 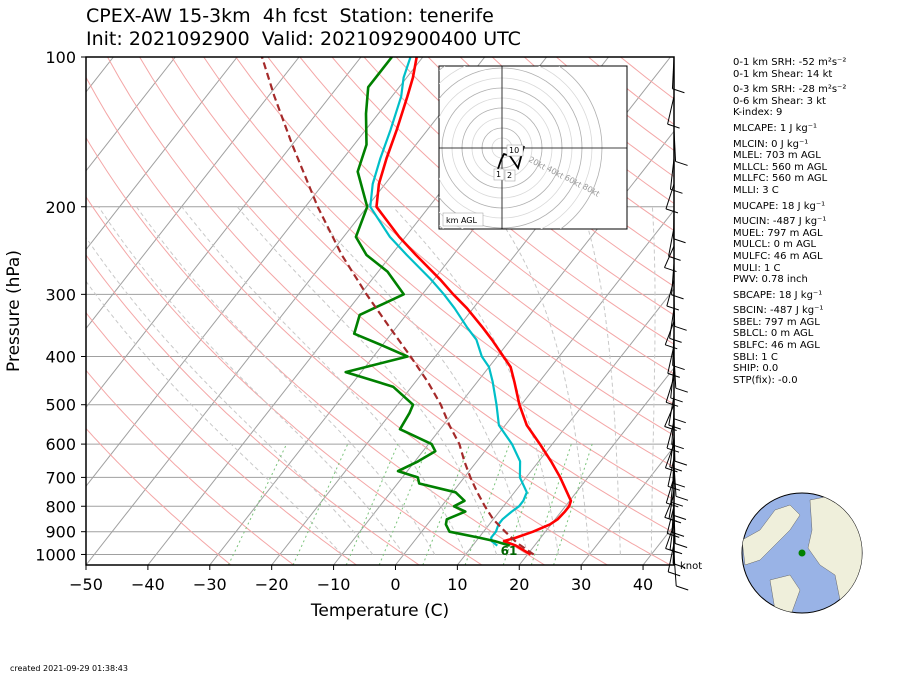 I want to click on stat-line: STP(fix): -0.0, so click(x=765, y=380).